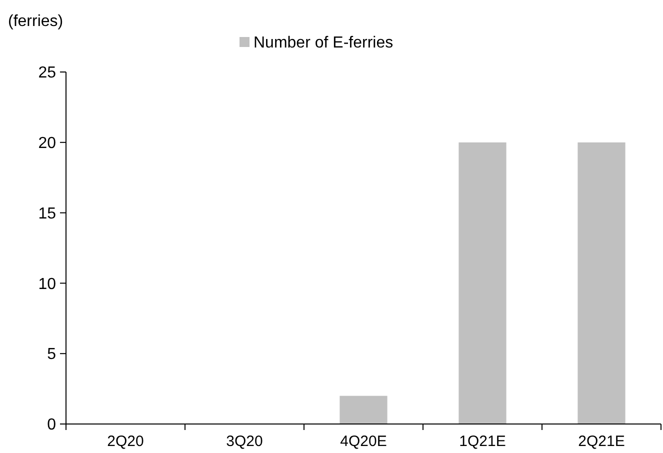  I want to click on y-tick-label: 20, so click(47, 143).